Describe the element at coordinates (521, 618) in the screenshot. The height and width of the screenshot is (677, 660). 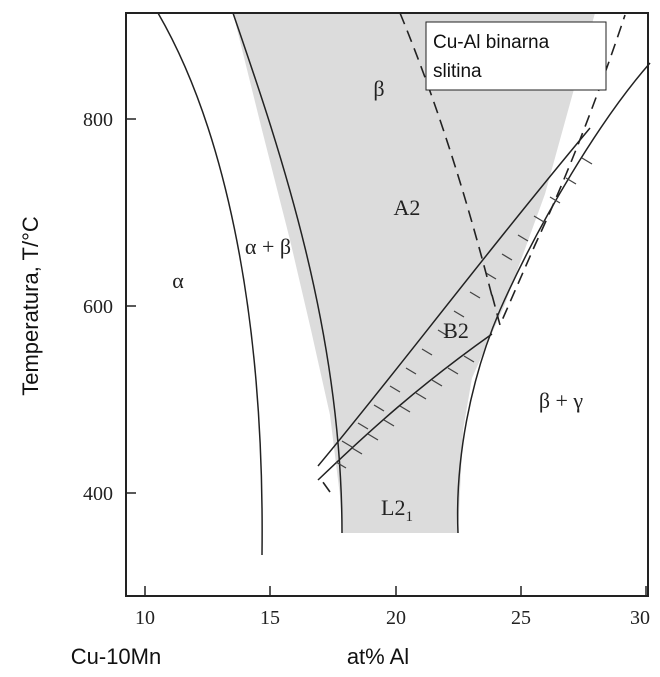
I see `x-tick-label-25: 25` at that location.